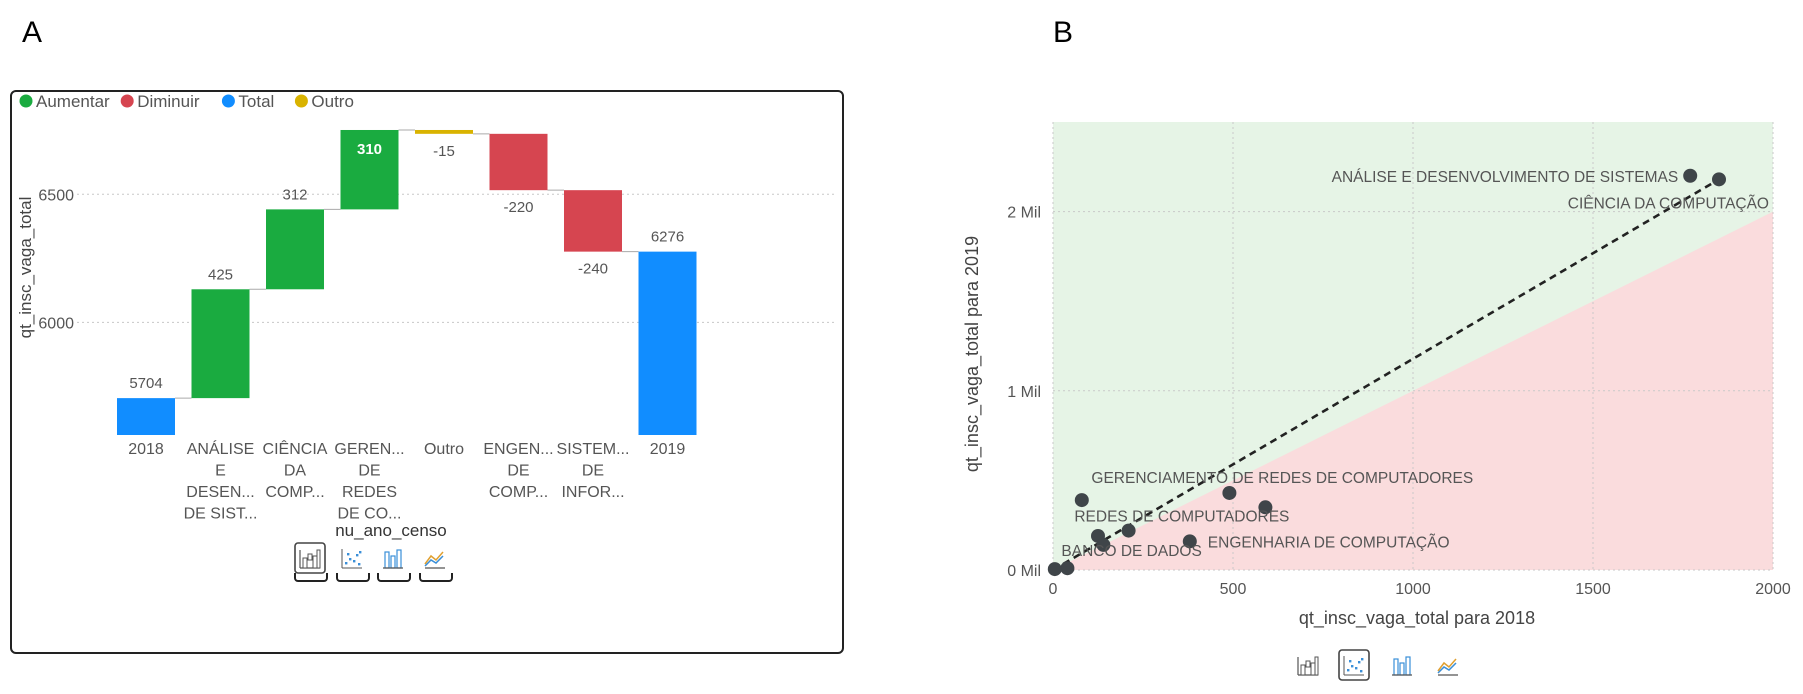 This screenshot has width=1803, height=694. Describe the element at coordinates (1505, 177) in the screenshot. I see `point-label: ANÁLISE E DESENVOLVIMENTO DE SISTEMAS` at that location.